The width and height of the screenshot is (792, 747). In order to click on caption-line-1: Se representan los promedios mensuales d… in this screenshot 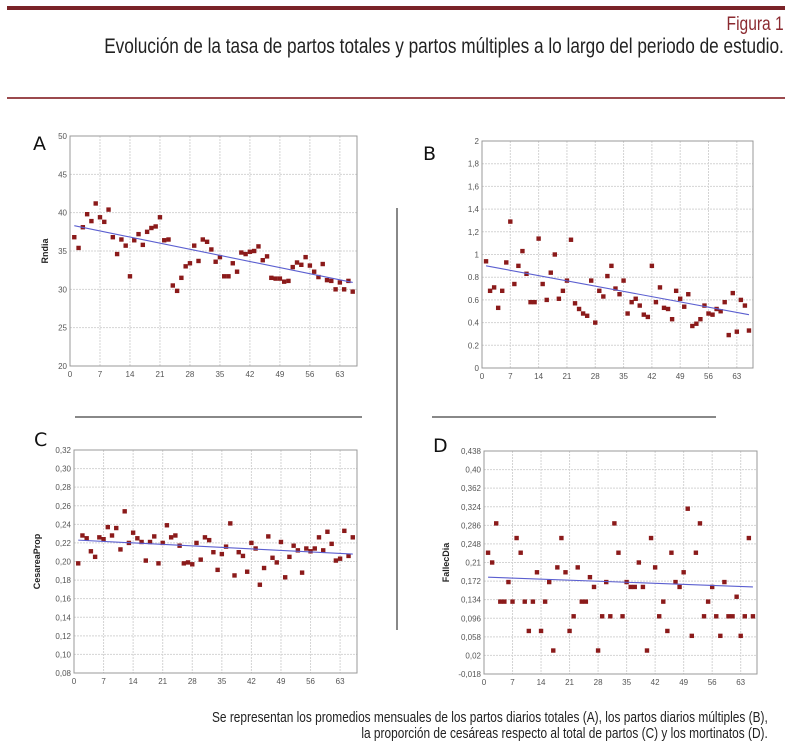, I will do `click(490, 718)`.